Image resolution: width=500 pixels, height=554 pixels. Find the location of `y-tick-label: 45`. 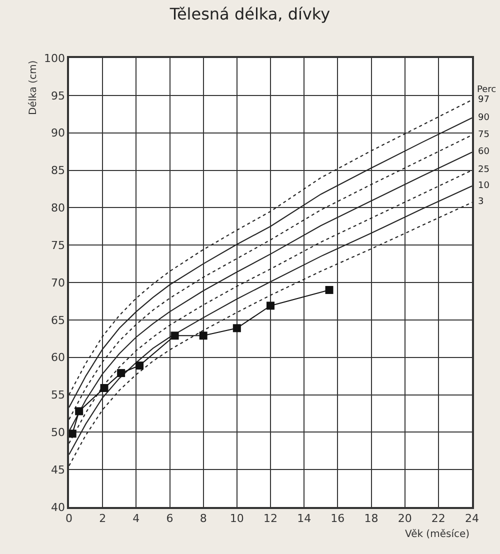

y-tick-label: 45 is located at coordinates (58, 469).